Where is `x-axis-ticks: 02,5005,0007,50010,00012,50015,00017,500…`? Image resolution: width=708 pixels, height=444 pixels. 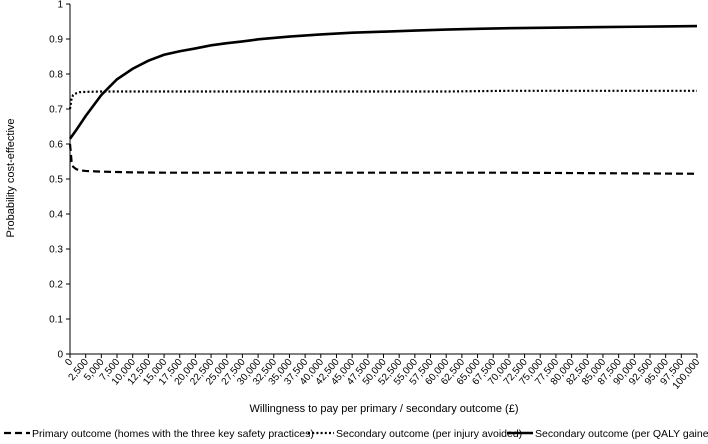 x-axis-ticks: 02,5005,0007,50010,00012,50015,00017,500… is located at coordinates (383, 373).